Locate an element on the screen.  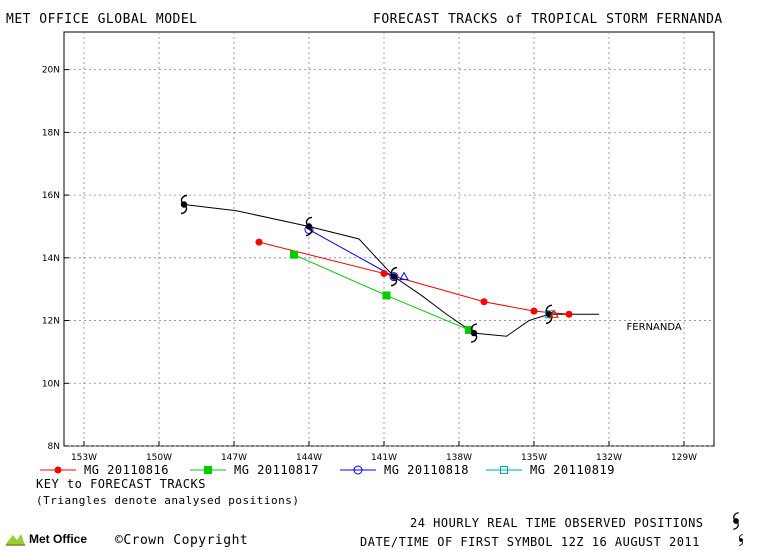
y-tick-label: 20N is located at coordinates (51, 71).